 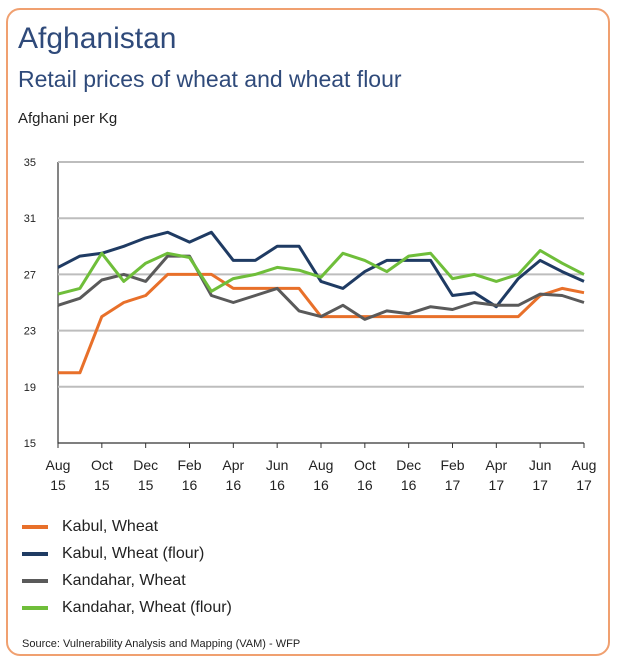 I want to click on series-line-kandahar-wheat, so click(x=321, y=287).